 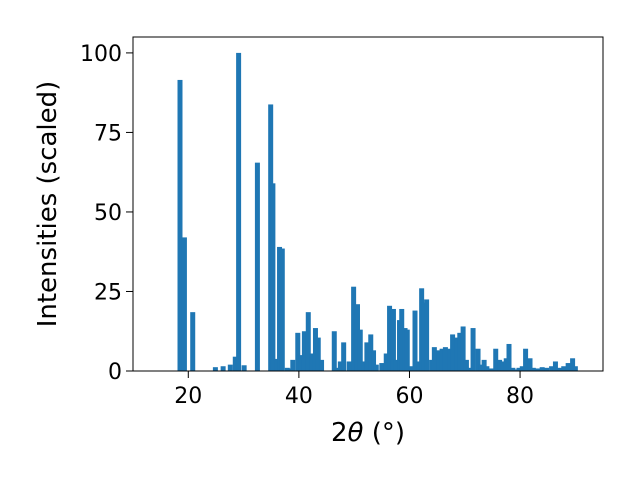 I want to click on y-tick-label: 0, so click(x=115, y=372).